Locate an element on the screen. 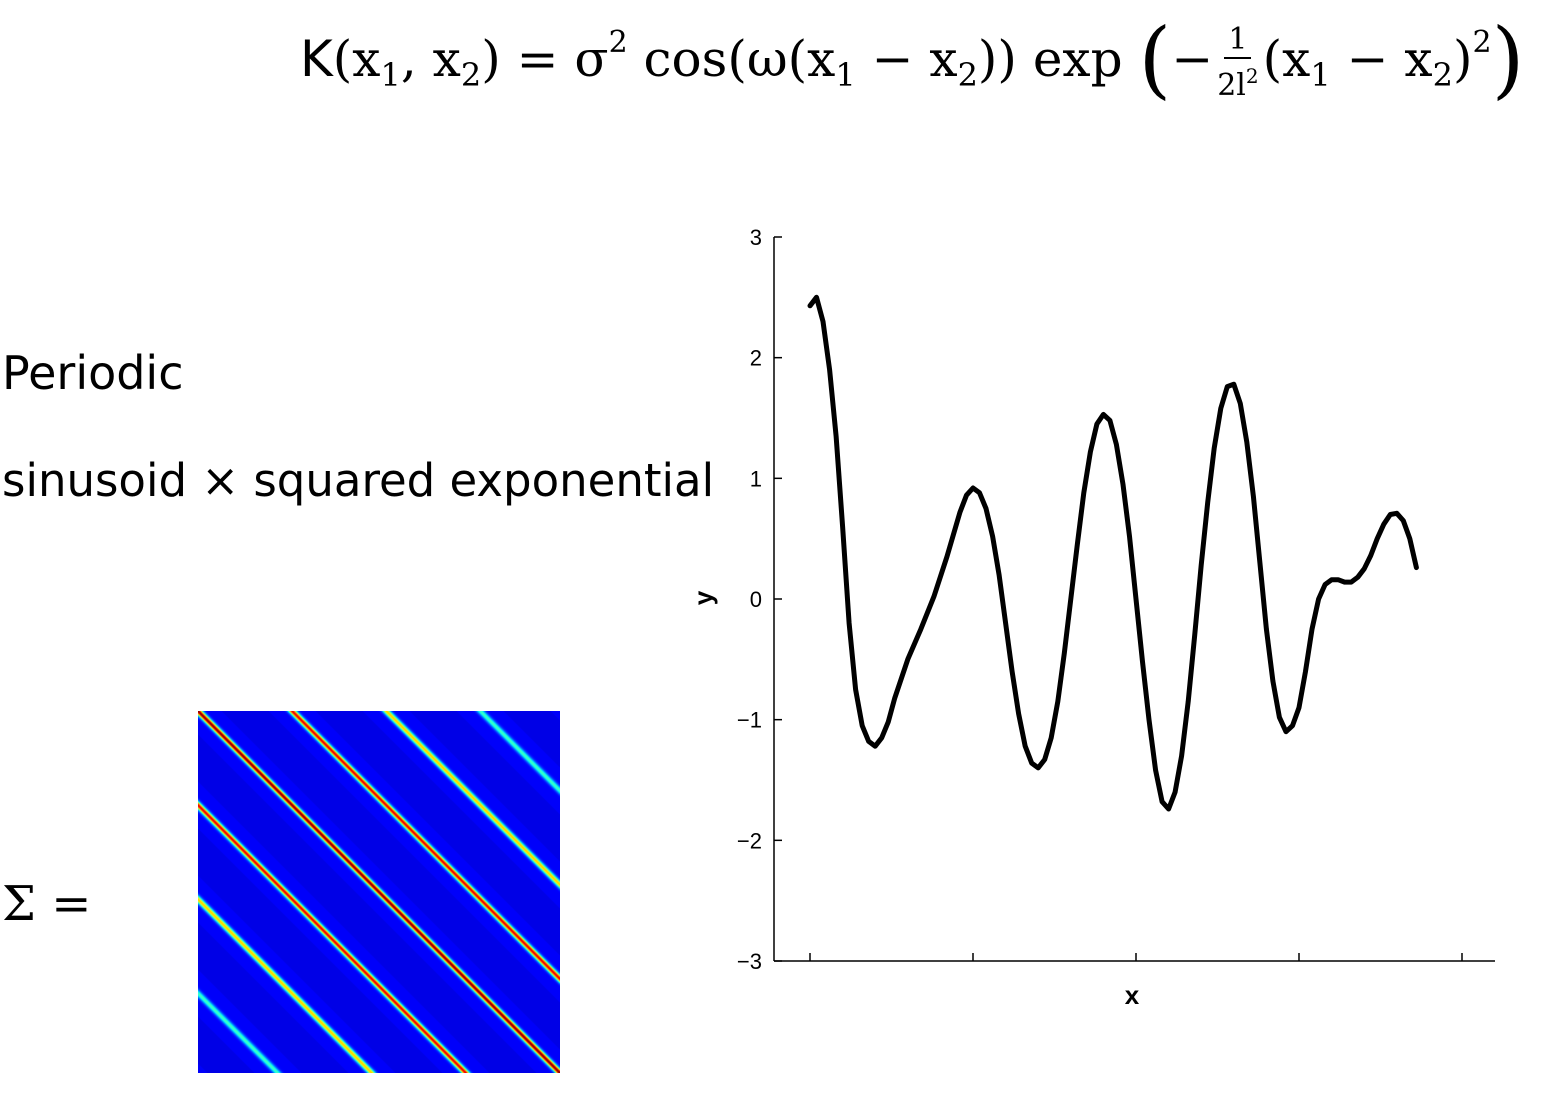  formula-minus: − is located at coordinates (1192, 59).